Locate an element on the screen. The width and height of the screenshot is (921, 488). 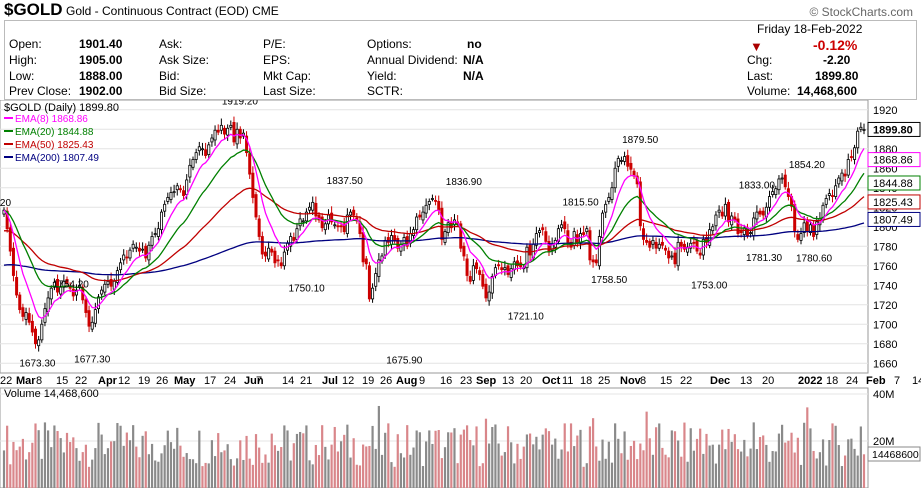
right-label-value: 1844.88 is located at coordinates (893, 184).